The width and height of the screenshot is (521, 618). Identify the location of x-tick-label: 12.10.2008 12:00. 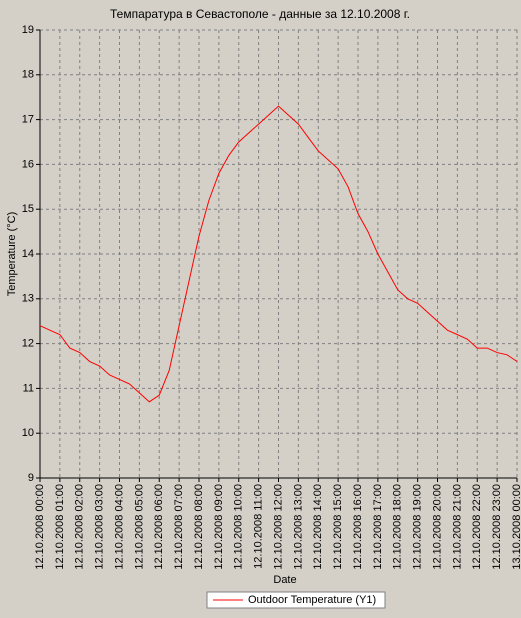
(278, 527).